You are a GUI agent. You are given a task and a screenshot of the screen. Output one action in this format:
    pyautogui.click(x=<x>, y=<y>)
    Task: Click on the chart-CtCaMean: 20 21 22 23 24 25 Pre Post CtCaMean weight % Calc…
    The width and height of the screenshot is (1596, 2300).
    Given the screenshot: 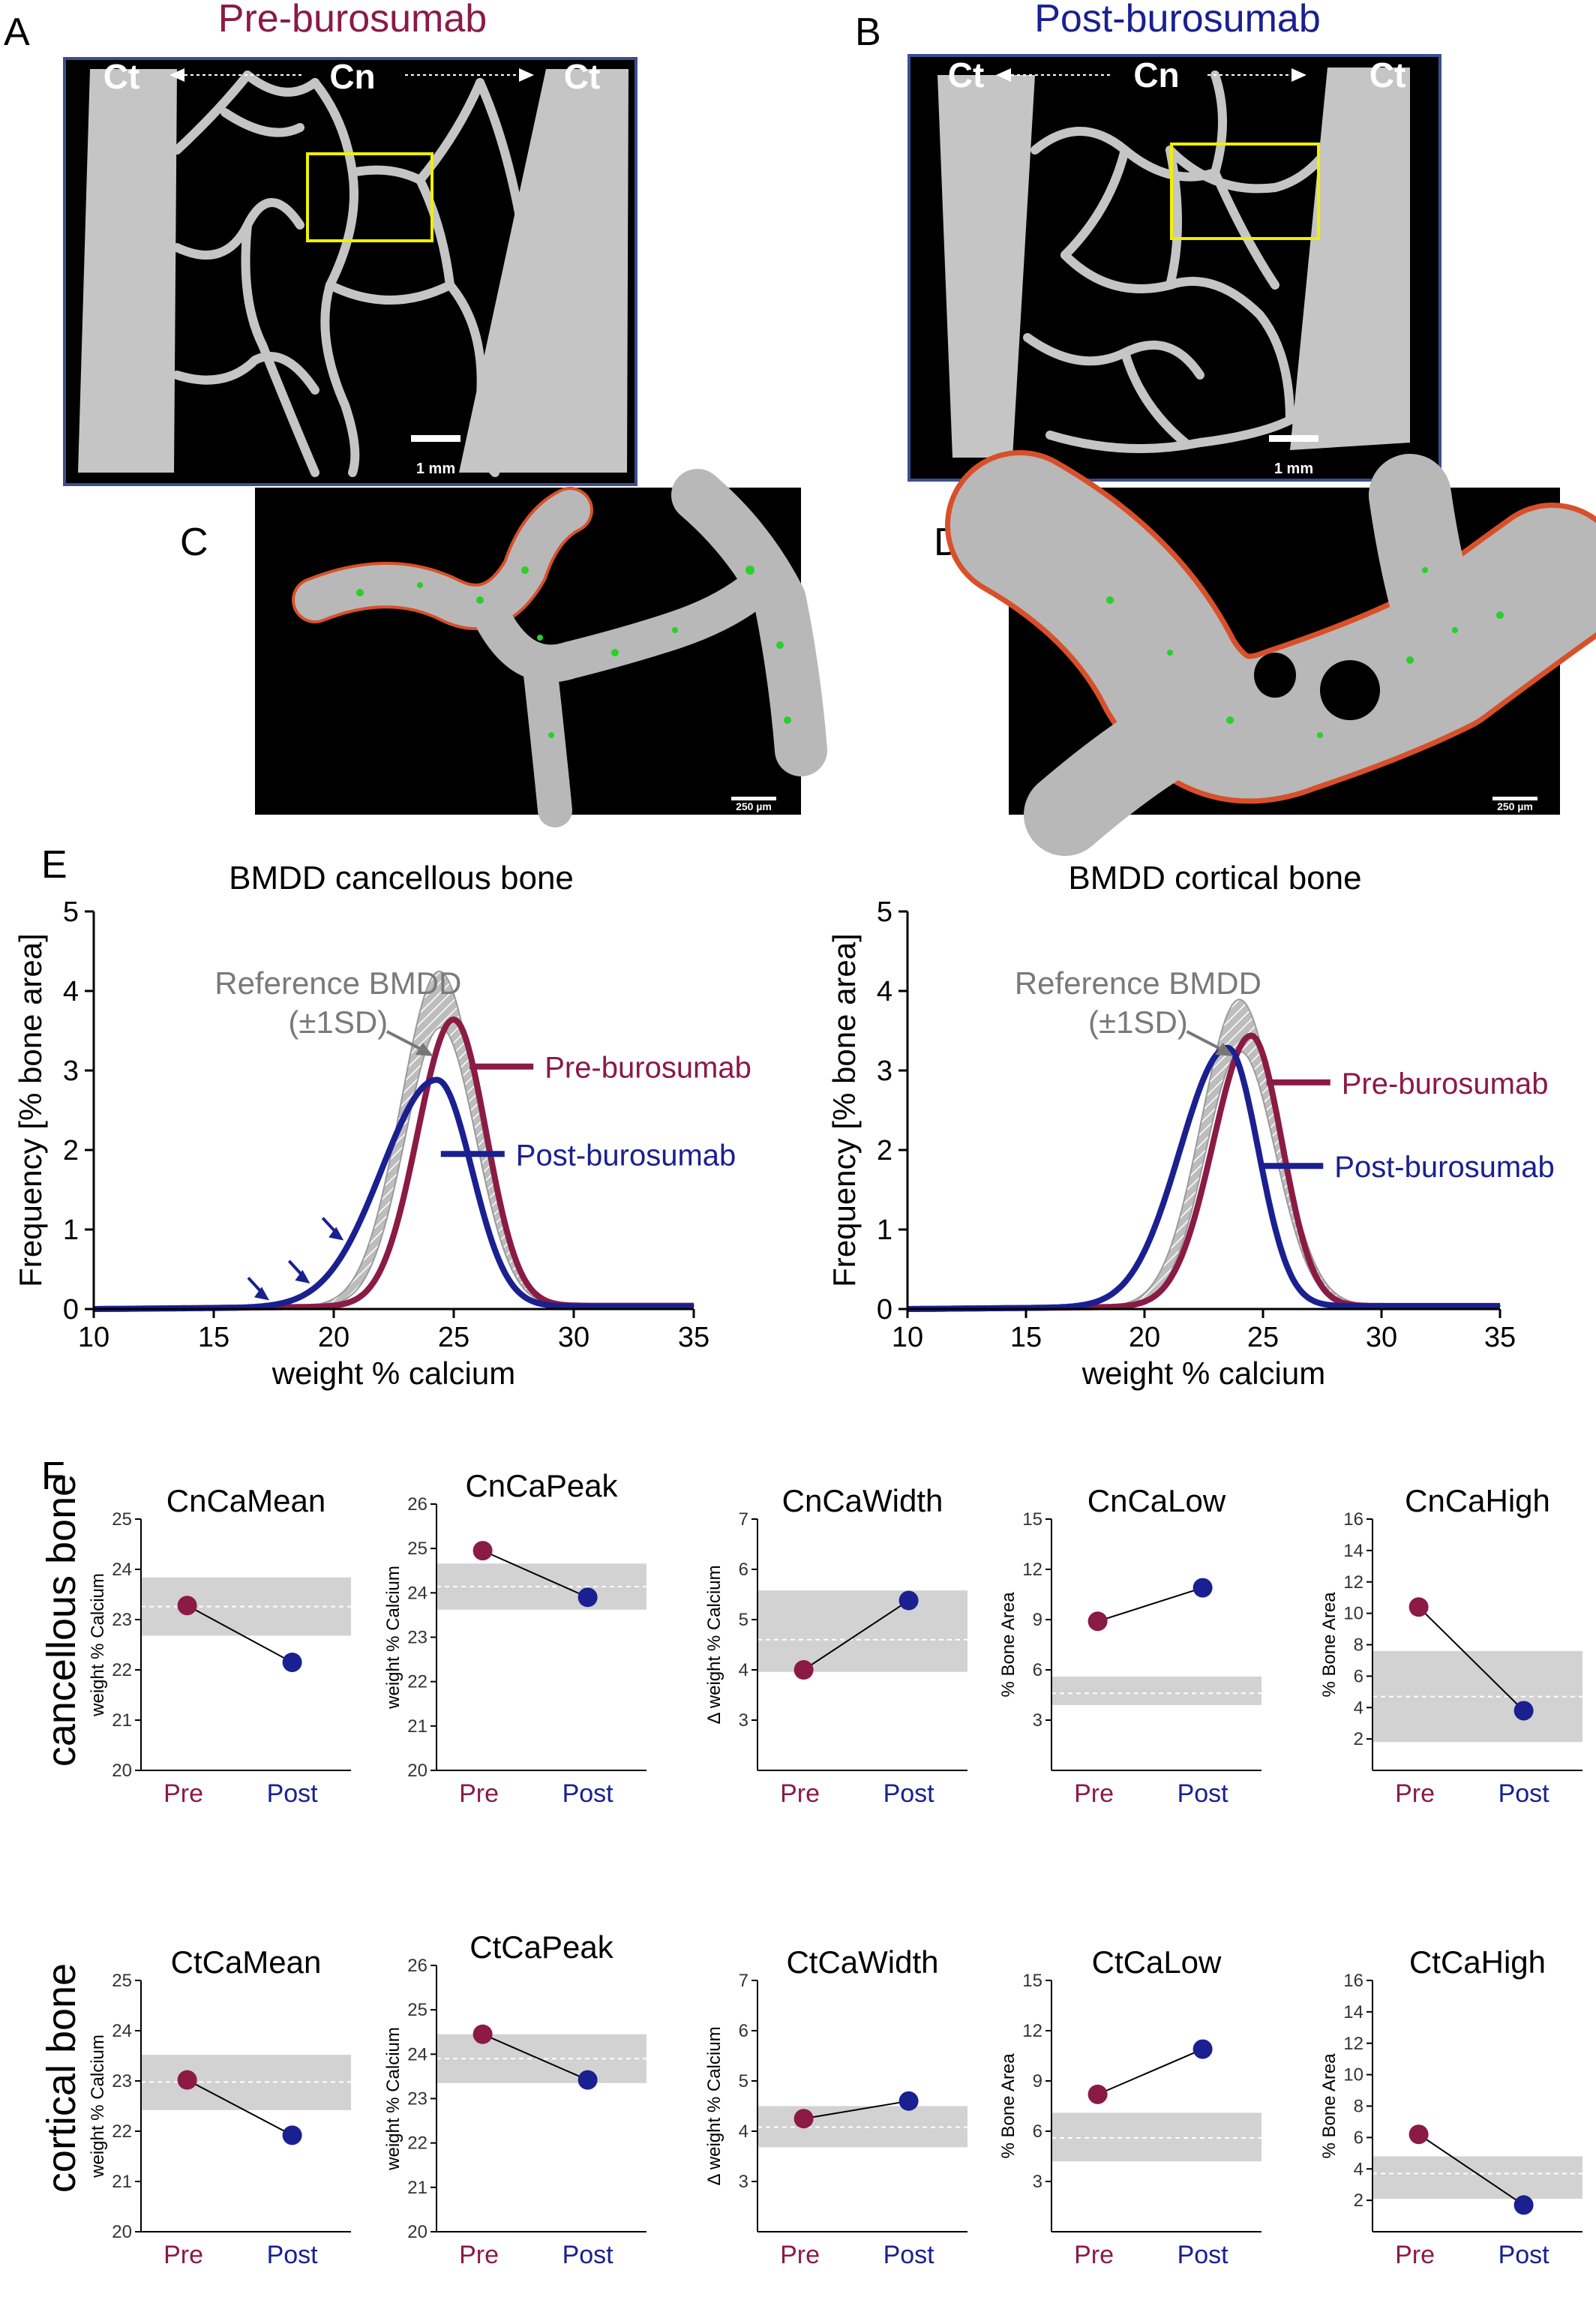 What is the action you would take?
    pyautogui.click(x=219, y=2106)
    